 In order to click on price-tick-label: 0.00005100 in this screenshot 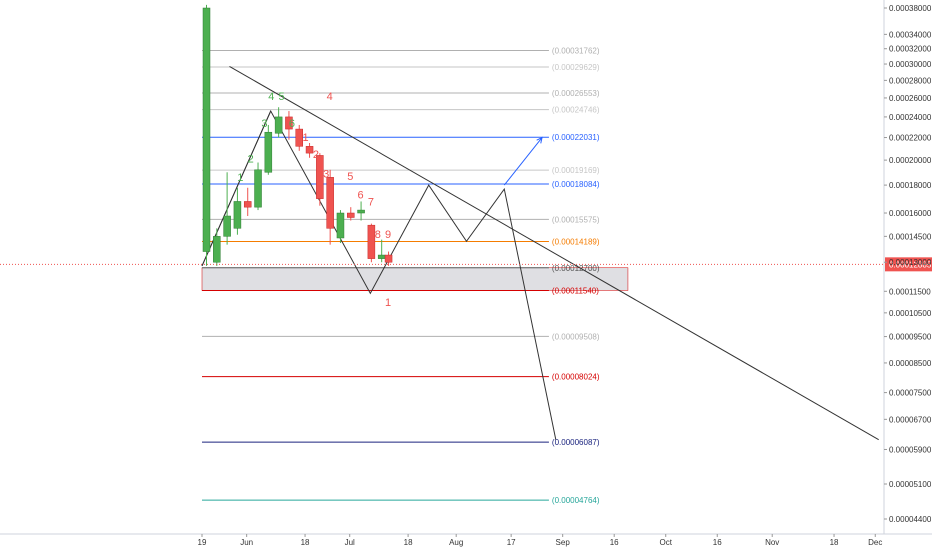, I will do `click(910, 484)`.